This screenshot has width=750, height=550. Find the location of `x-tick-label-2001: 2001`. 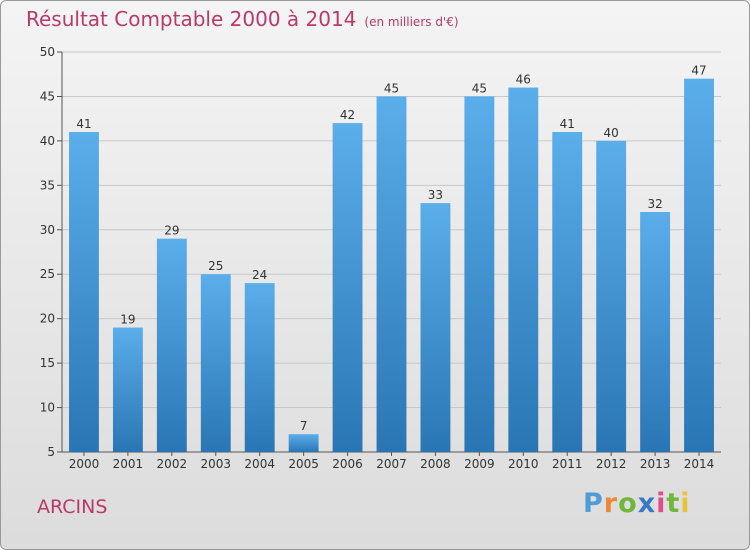

x-tick-label-2001: 2001 is located at coordinates (128, 464).